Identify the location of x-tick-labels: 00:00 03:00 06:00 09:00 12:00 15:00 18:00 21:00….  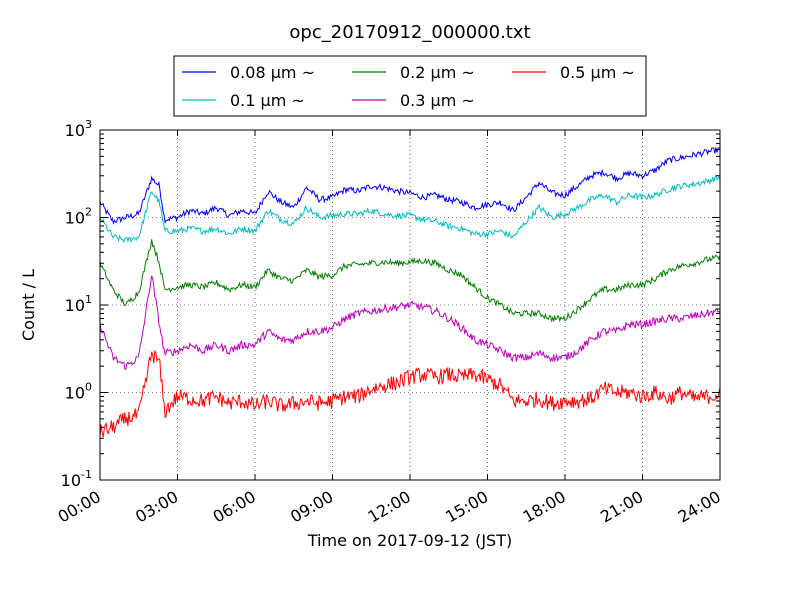
(389, 507).